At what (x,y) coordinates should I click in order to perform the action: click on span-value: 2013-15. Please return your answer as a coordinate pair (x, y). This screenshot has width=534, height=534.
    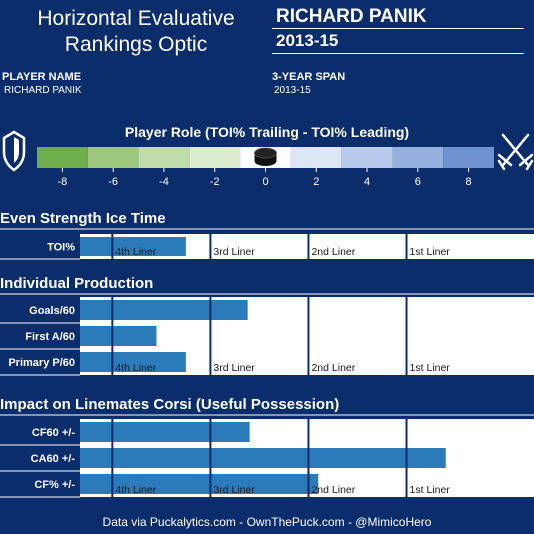
    Looking at the image, I should click on (292, 90).